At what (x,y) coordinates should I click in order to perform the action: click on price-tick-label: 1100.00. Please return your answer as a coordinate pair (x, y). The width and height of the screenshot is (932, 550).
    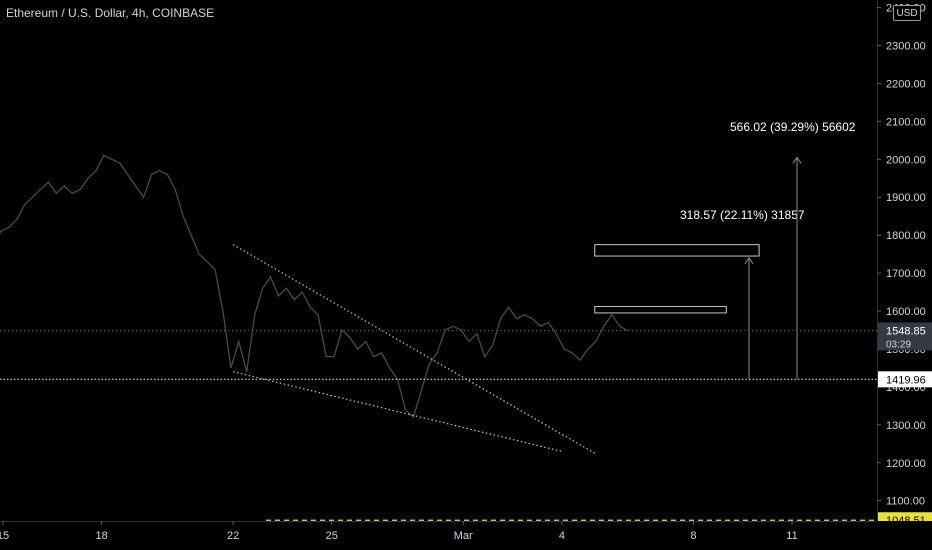
    Looking at the image, I should click on (905, 502).